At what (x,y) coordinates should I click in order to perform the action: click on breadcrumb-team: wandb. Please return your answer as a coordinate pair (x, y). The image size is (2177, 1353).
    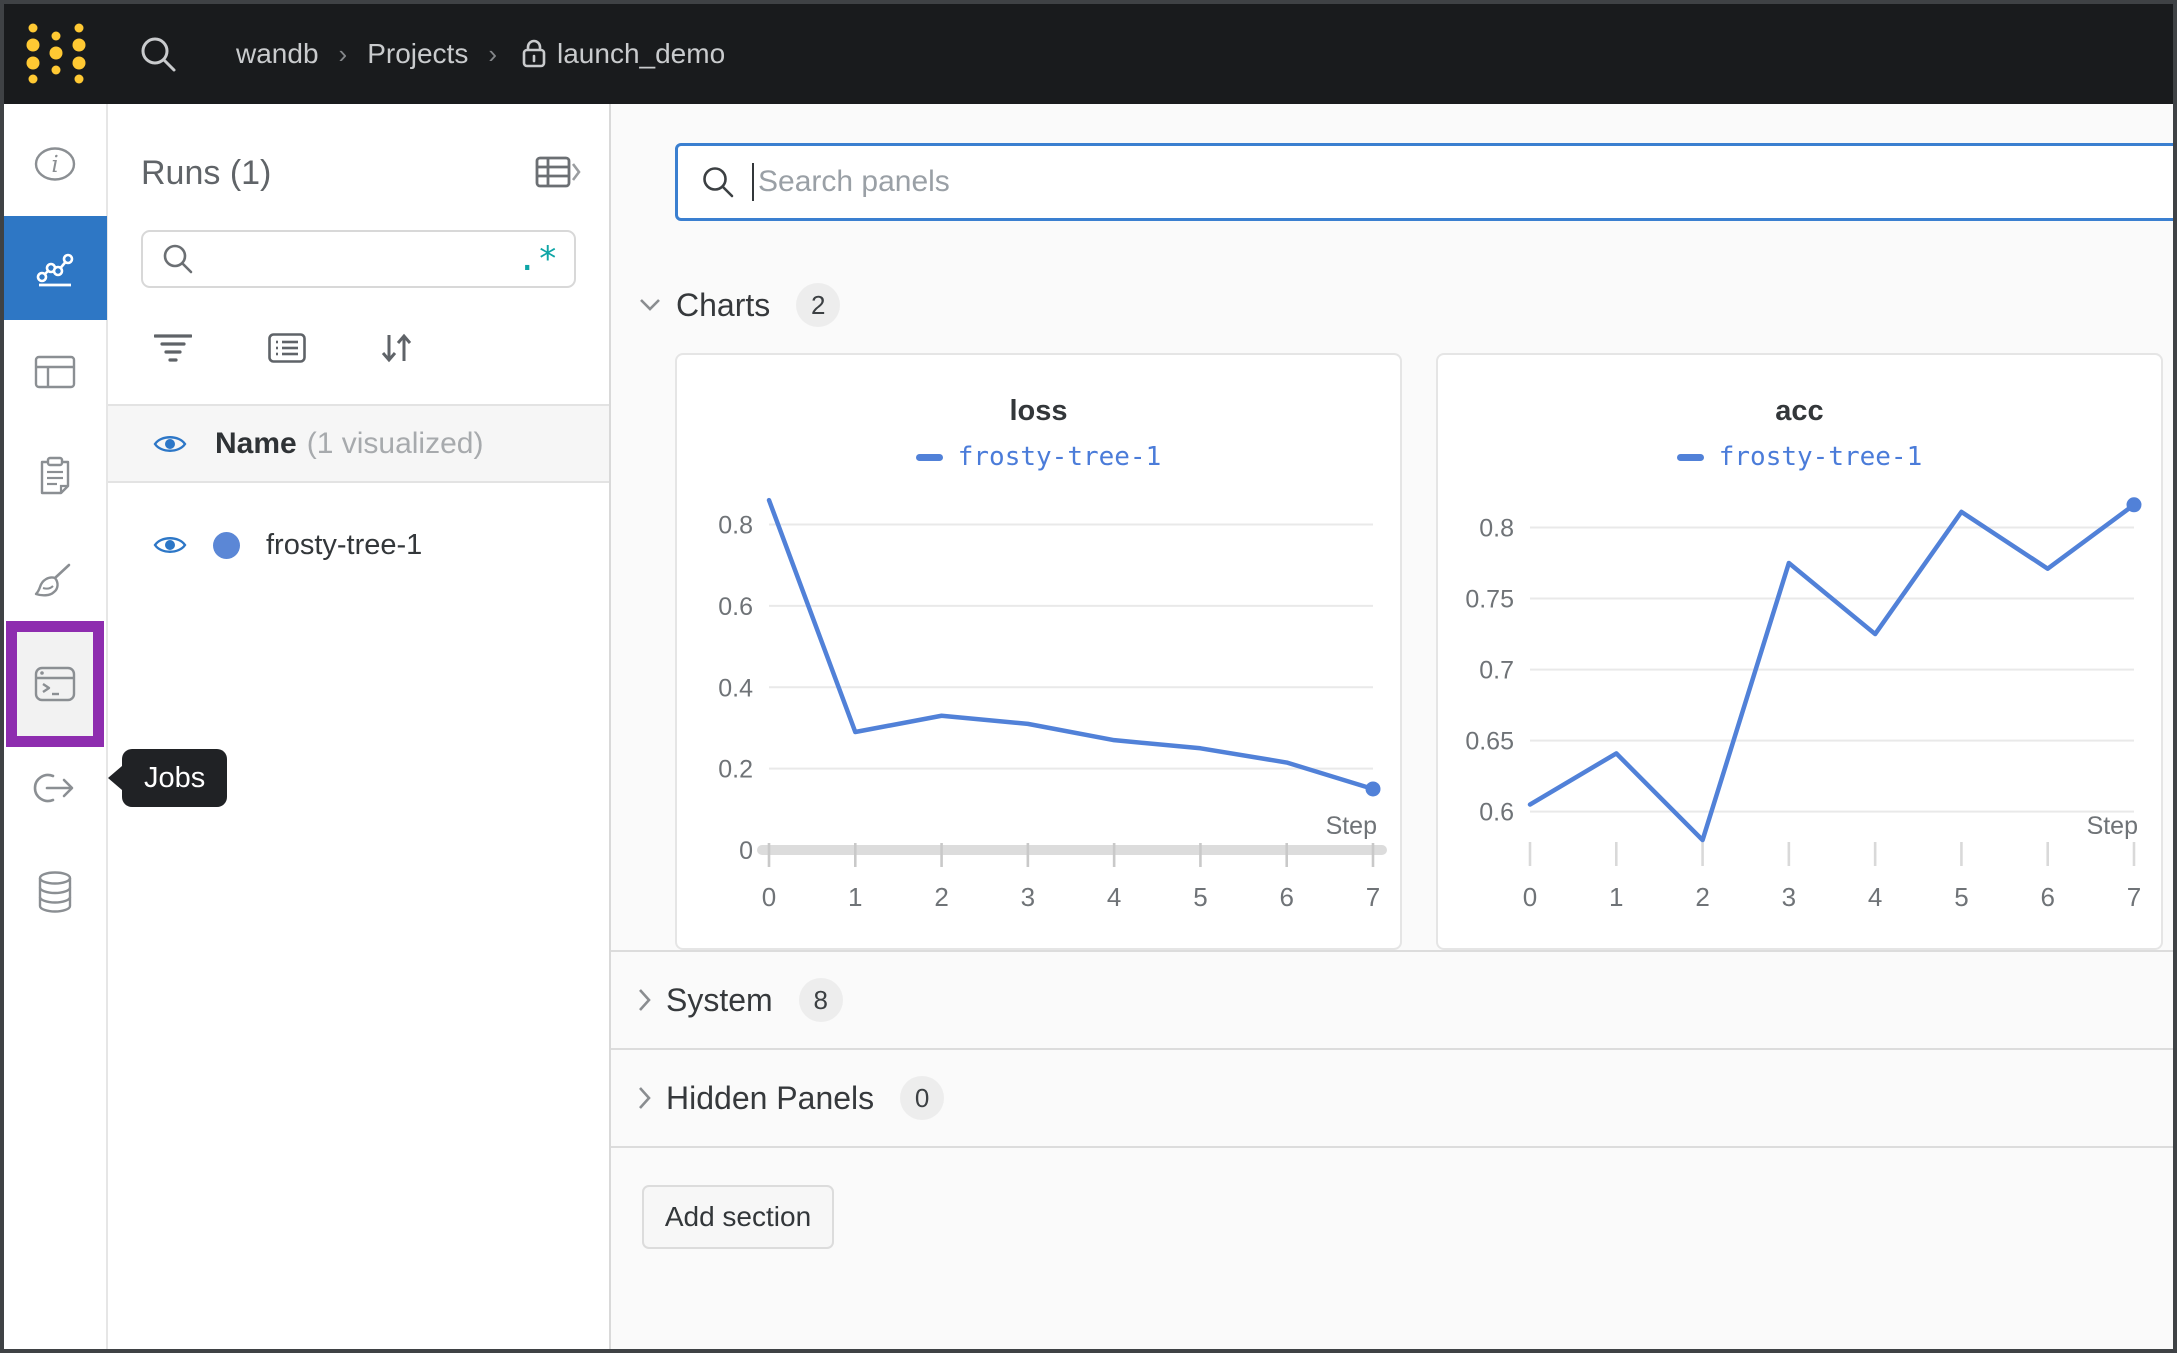
    Looking at the image, I should click on (277, 53).